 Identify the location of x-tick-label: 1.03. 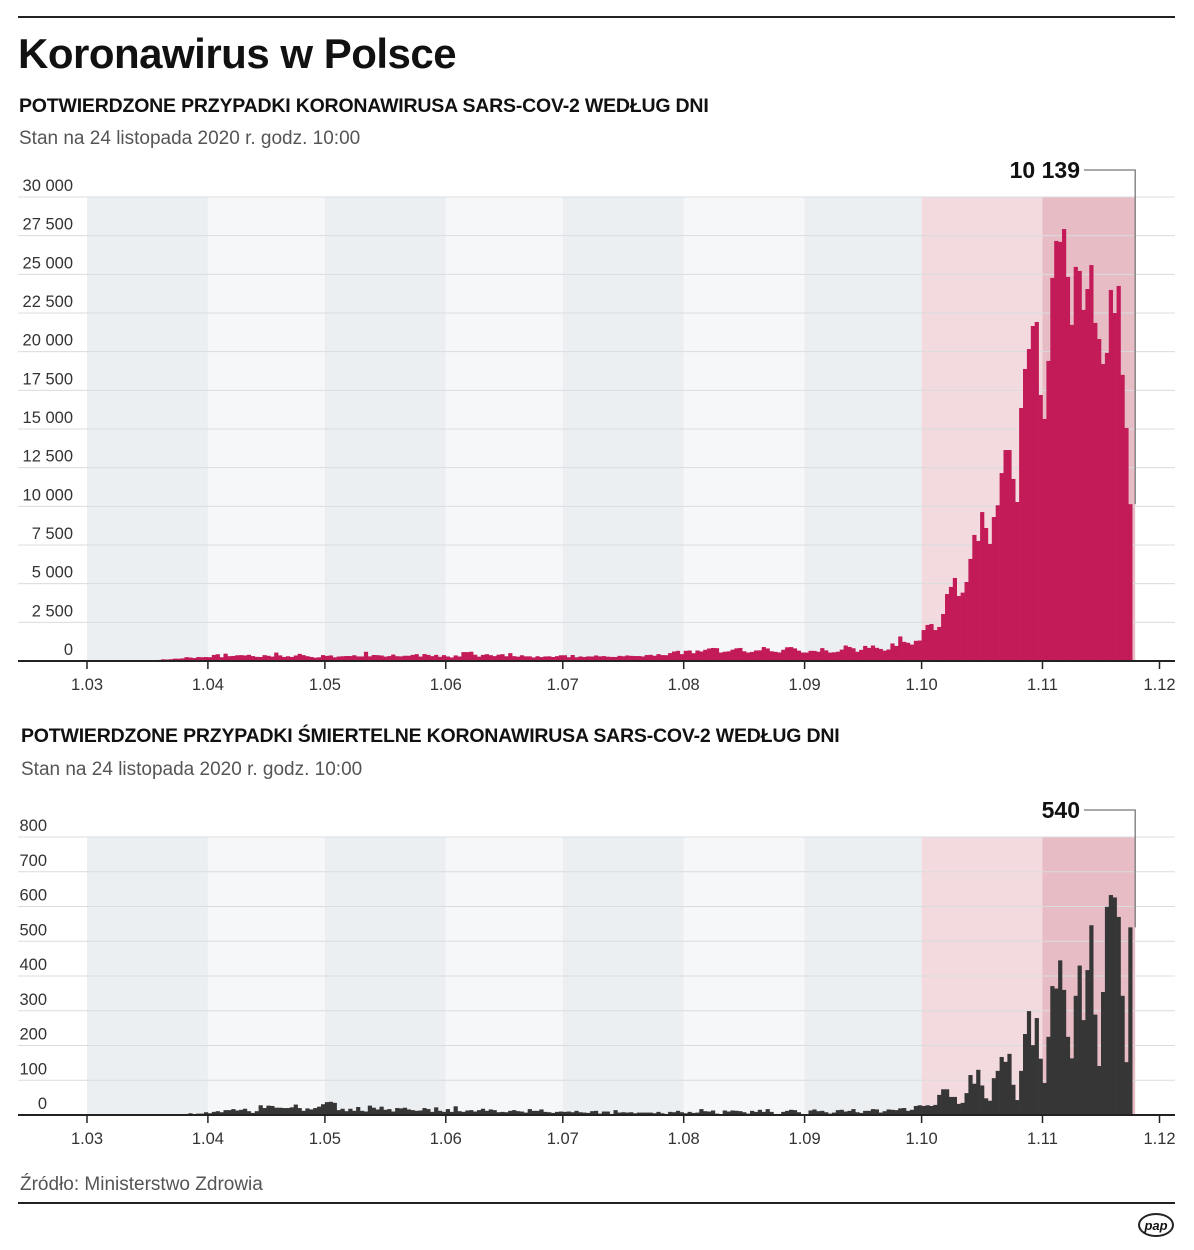
(87, 685).